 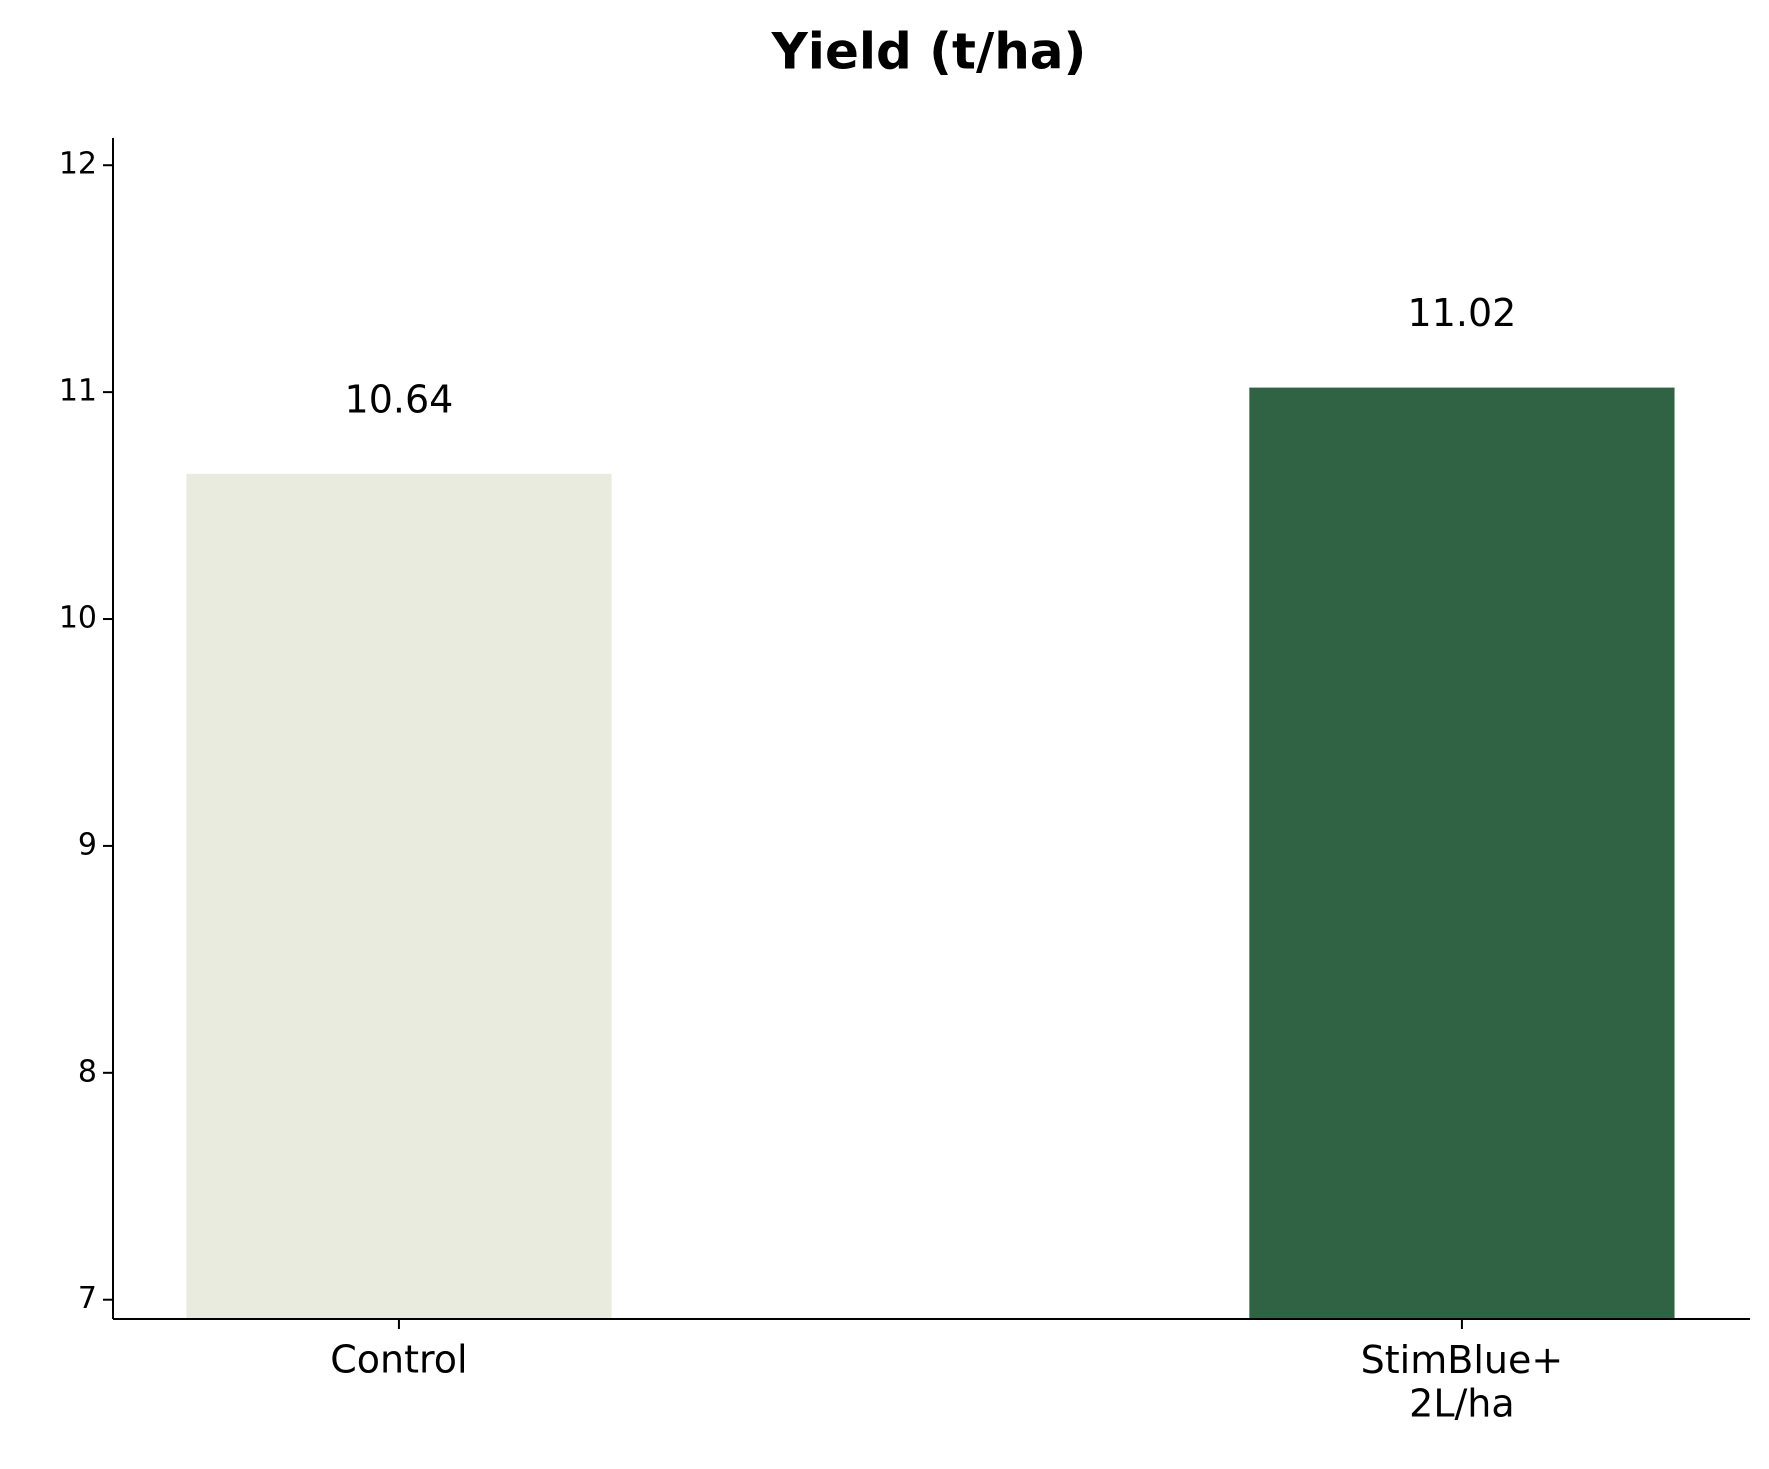 What do you see at coordinates (399, 896) in the screenshot?
I see `bar` at bounding box center [399, 896].